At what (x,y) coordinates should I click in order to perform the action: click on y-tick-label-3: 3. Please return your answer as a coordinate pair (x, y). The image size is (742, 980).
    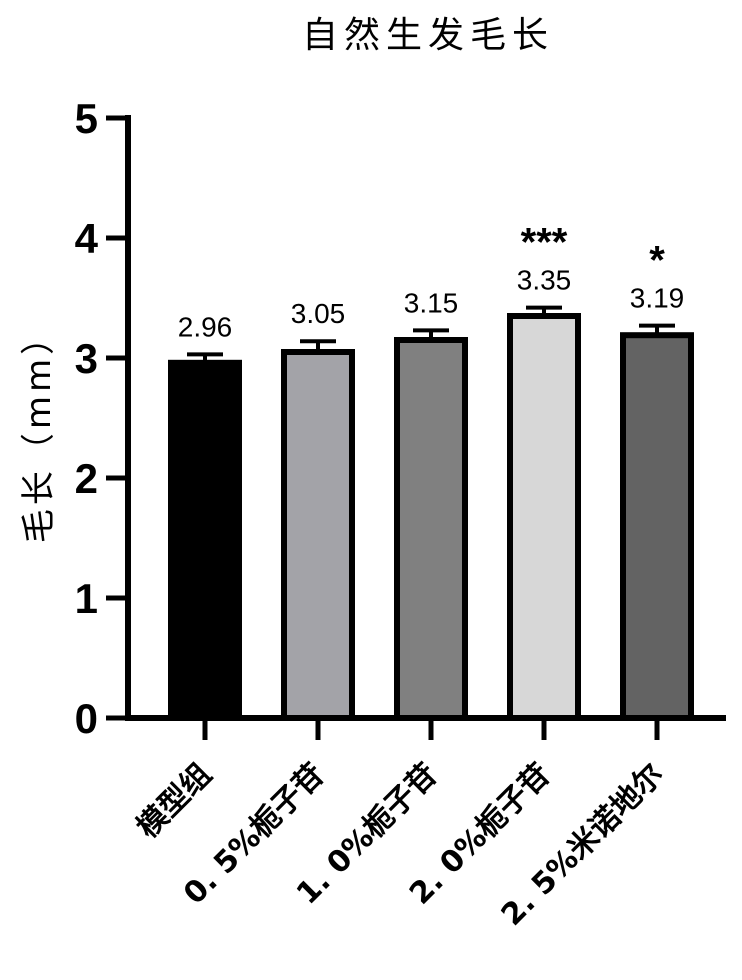
    Looking at the image, I should click on (86, 358).